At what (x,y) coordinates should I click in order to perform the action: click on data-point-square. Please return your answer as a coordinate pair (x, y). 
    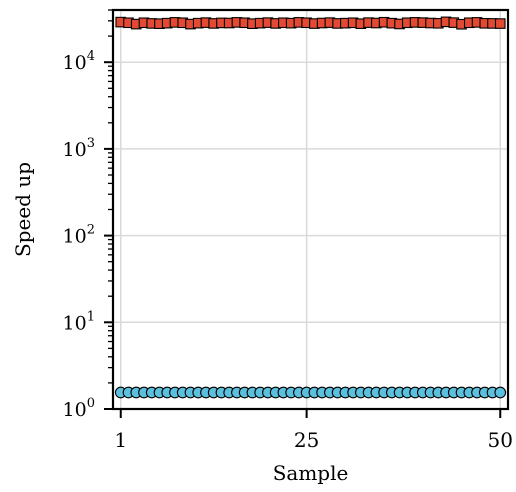
    Looking at the image, I should click on (500, 23).